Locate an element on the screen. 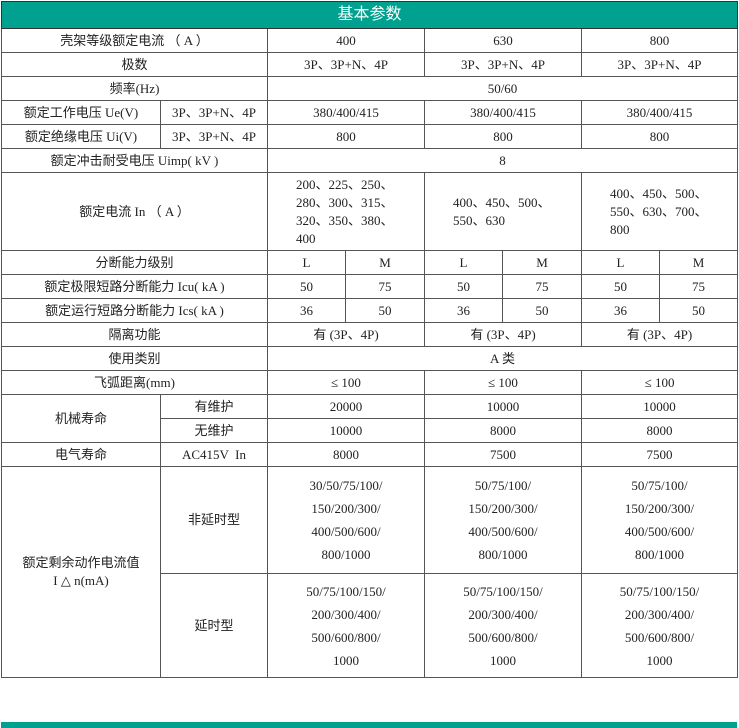  table-row: 飞弧距离(mm) ≤ 100 ≤ 100 ≤ 100 is located at coordinates (370, 382).